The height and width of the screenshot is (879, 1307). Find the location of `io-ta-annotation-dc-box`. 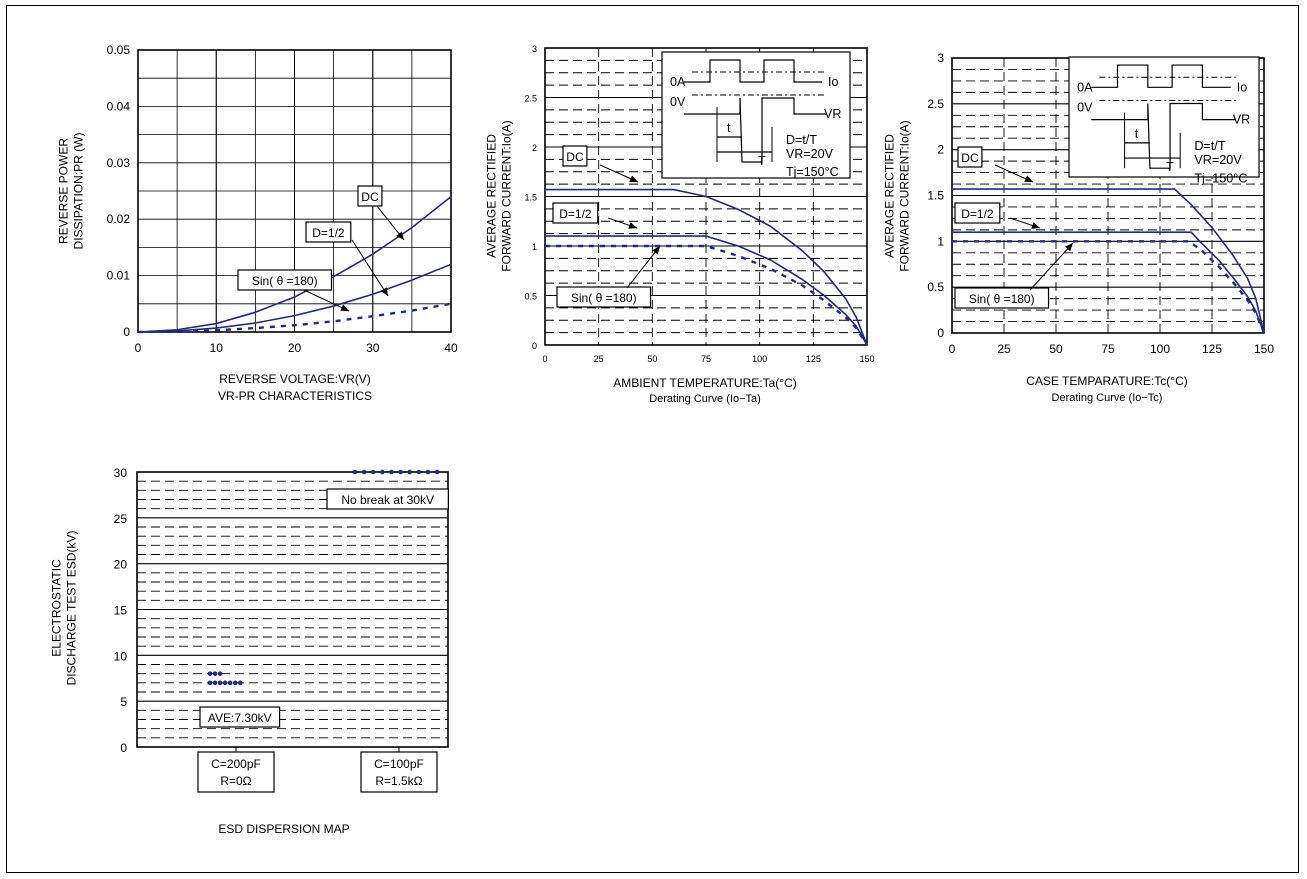

io-ta-annotation-dc-box is located at coordinates (575, 156).